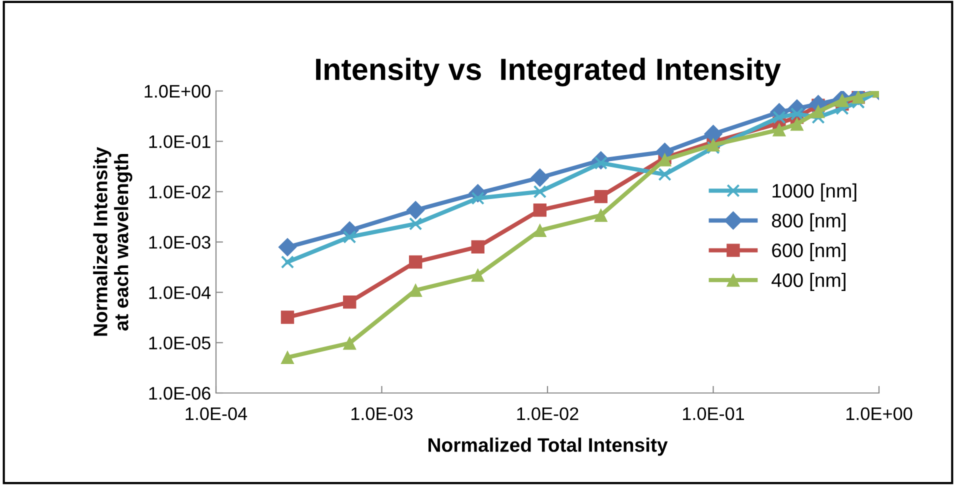  Describe the element at coordinates (179, 192) in the screenshot. I see `y-tick-label: 1.0E-02` at that location.